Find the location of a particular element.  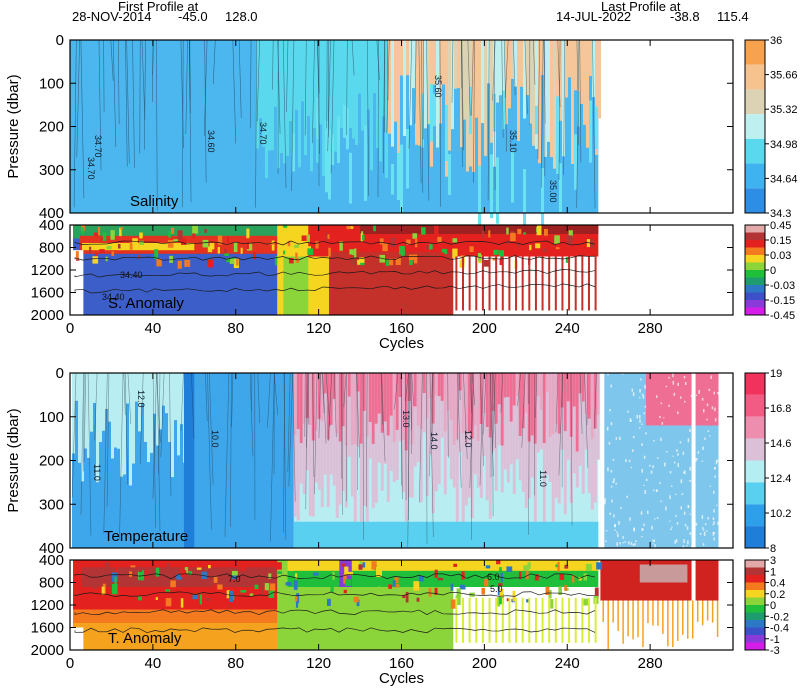

x-tick-label: 160 is located at coordinates (401, 328).